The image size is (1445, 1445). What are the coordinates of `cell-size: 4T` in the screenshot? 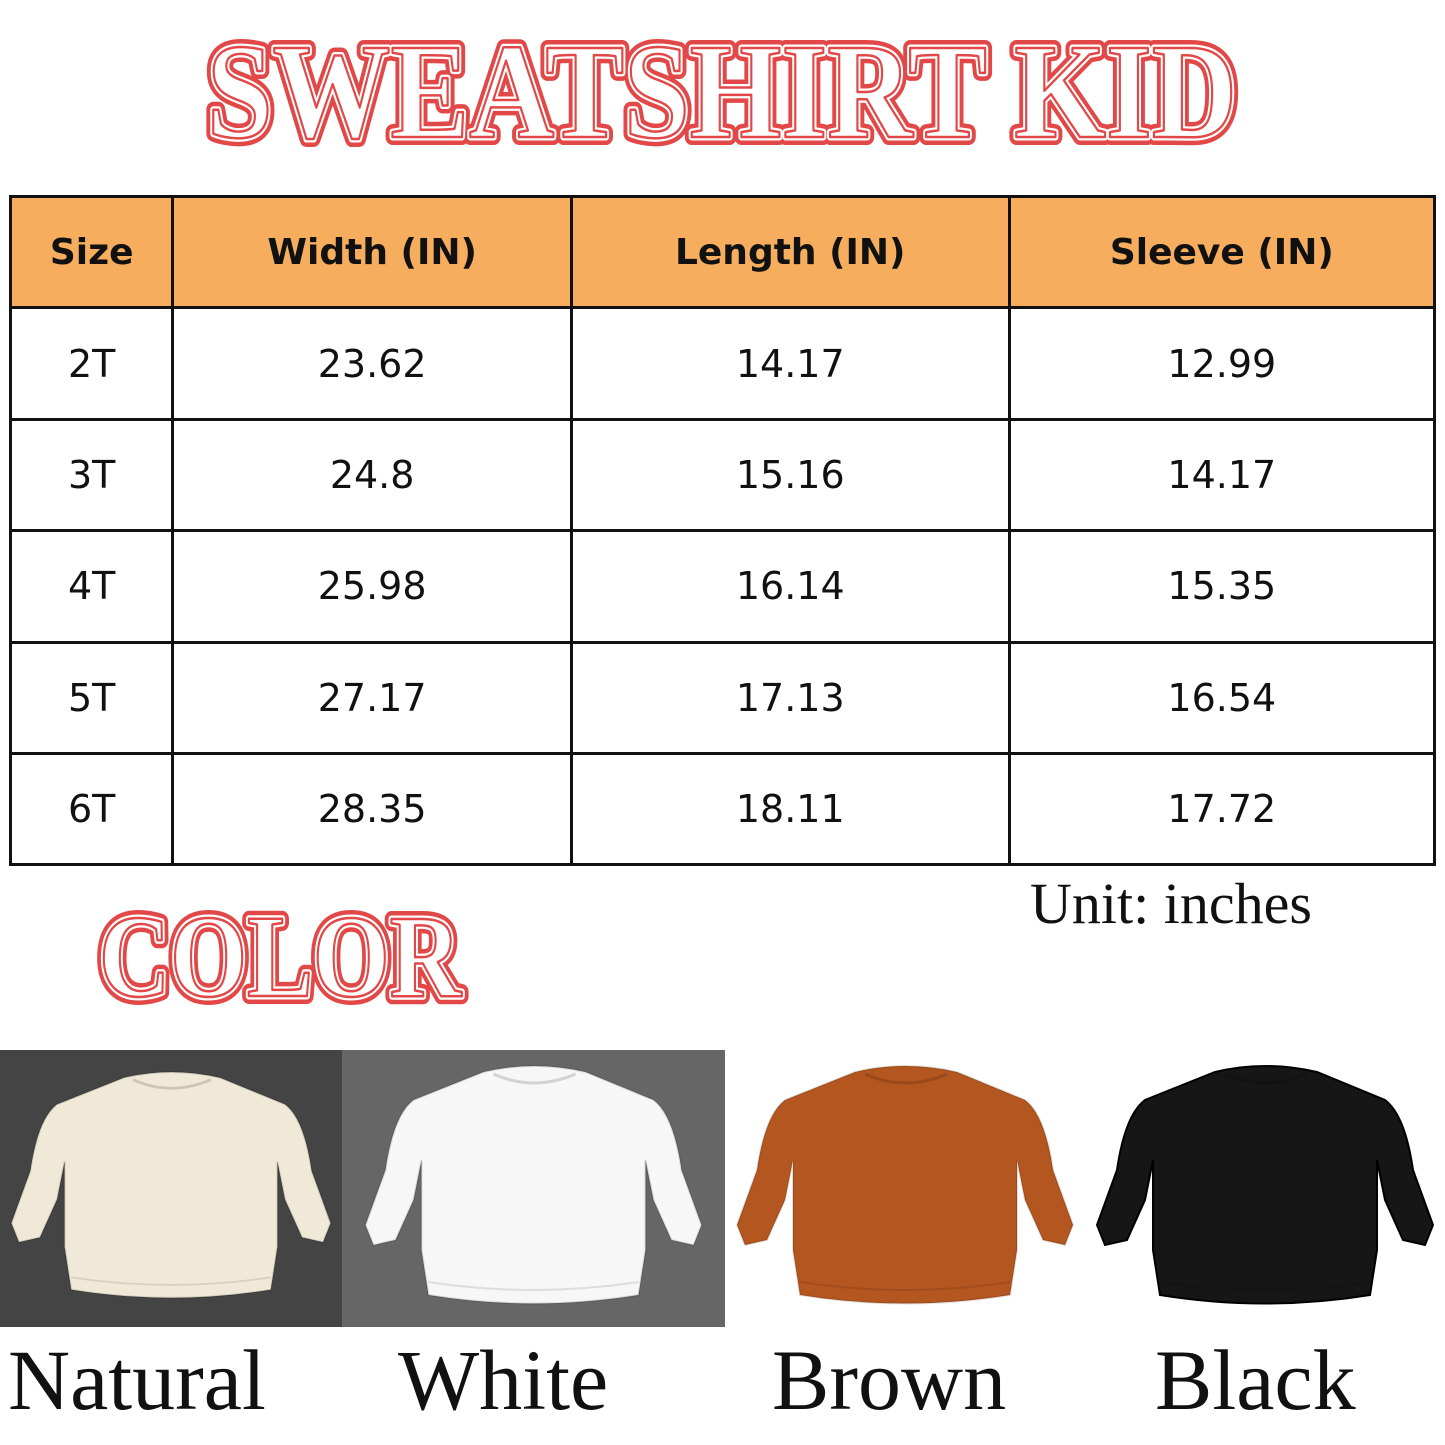 It's located at (91, 586).